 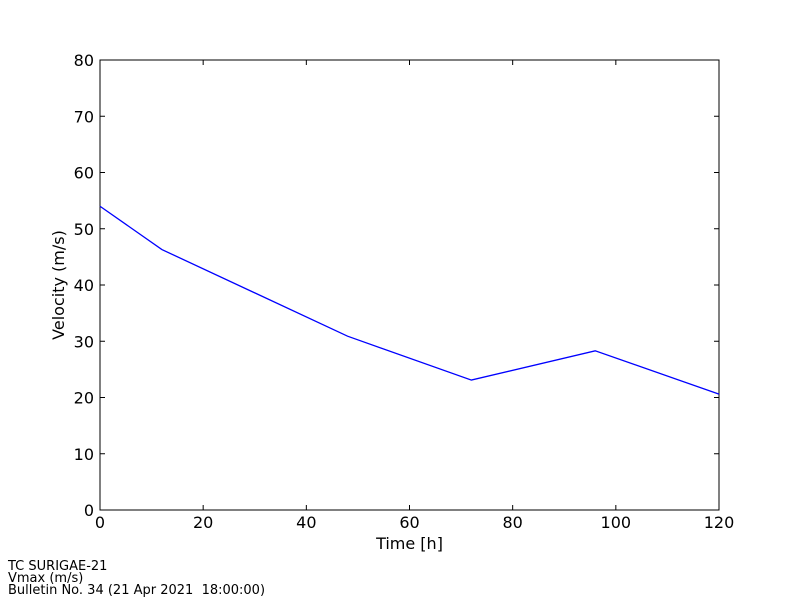 What do you see at coordinates (89, 510) in the screenshot?
I see `y-tick-label: 0` at bounding box center [89, 510].